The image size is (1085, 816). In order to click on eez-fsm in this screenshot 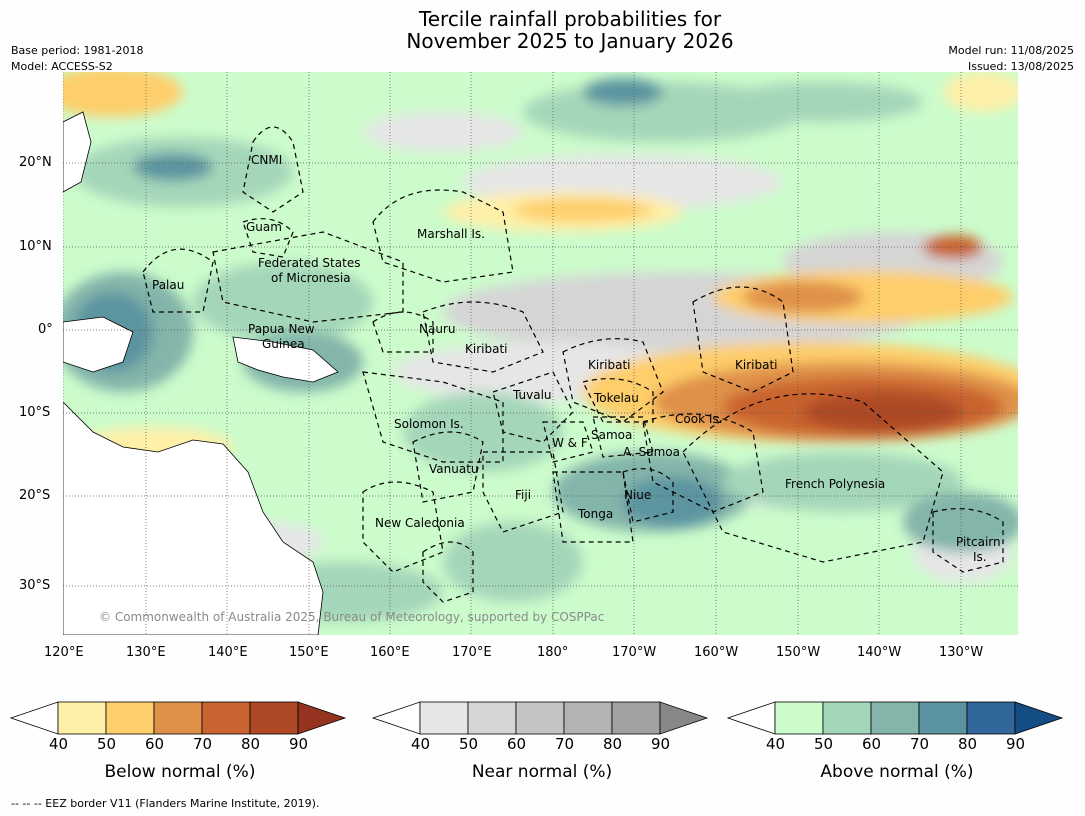, I will do `click(308, 277)`.